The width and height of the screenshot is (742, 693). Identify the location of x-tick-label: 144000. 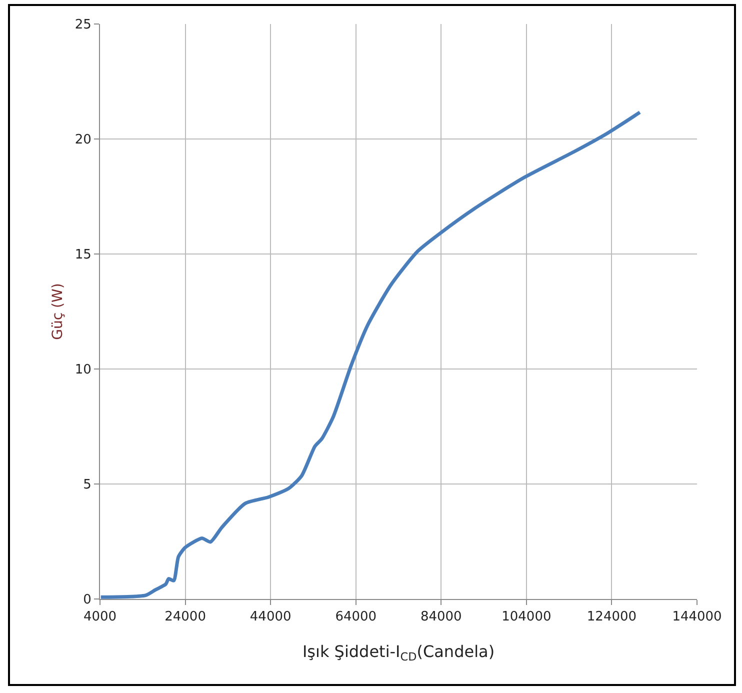
(697, 617).